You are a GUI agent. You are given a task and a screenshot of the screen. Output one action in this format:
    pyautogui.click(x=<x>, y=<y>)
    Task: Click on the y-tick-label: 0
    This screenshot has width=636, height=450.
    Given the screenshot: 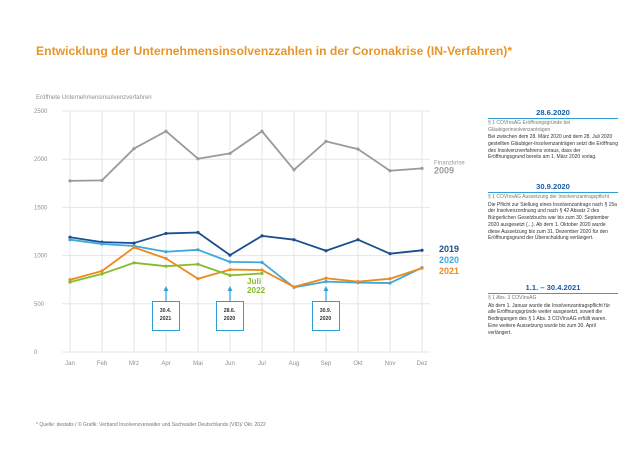 What is the action you would take?
    pyautogui.click(x=36, y=353)
    